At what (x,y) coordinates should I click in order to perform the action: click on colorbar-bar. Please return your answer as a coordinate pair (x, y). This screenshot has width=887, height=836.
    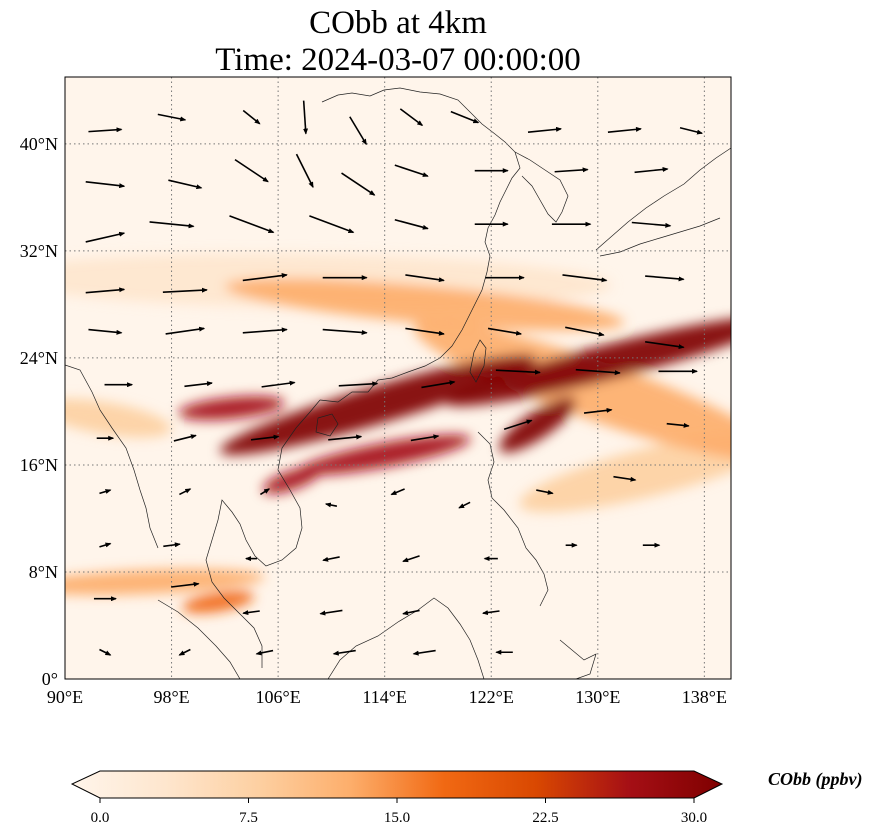
    Looking at the image, I should click on (397, 784).